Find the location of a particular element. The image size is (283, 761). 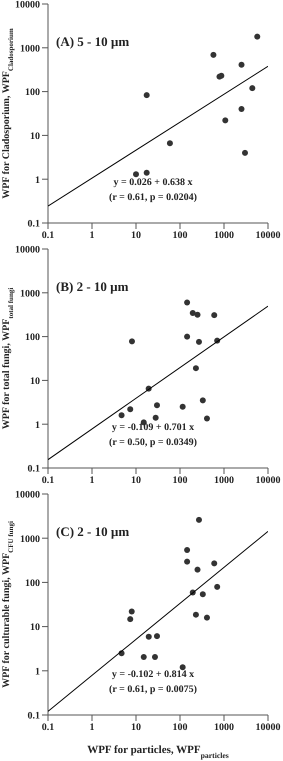

annotation: y = -0.109 + 0.701 x is located at coordinates (153, 428).